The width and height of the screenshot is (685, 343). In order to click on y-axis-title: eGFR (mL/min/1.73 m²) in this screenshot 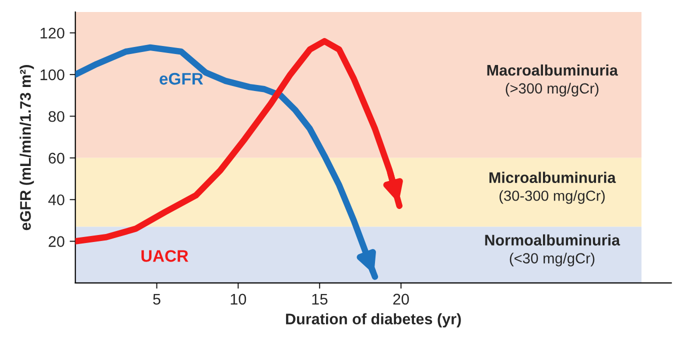, I will do `click(27, 147)`.